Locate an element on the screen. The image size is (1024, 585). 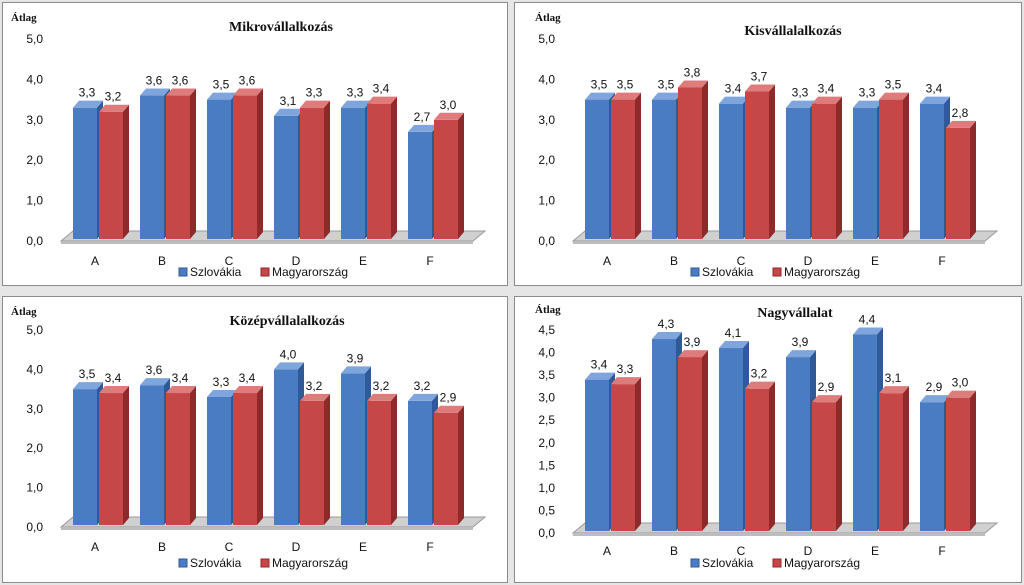
data-label: 2,7 is located at coordinates (422, 117).